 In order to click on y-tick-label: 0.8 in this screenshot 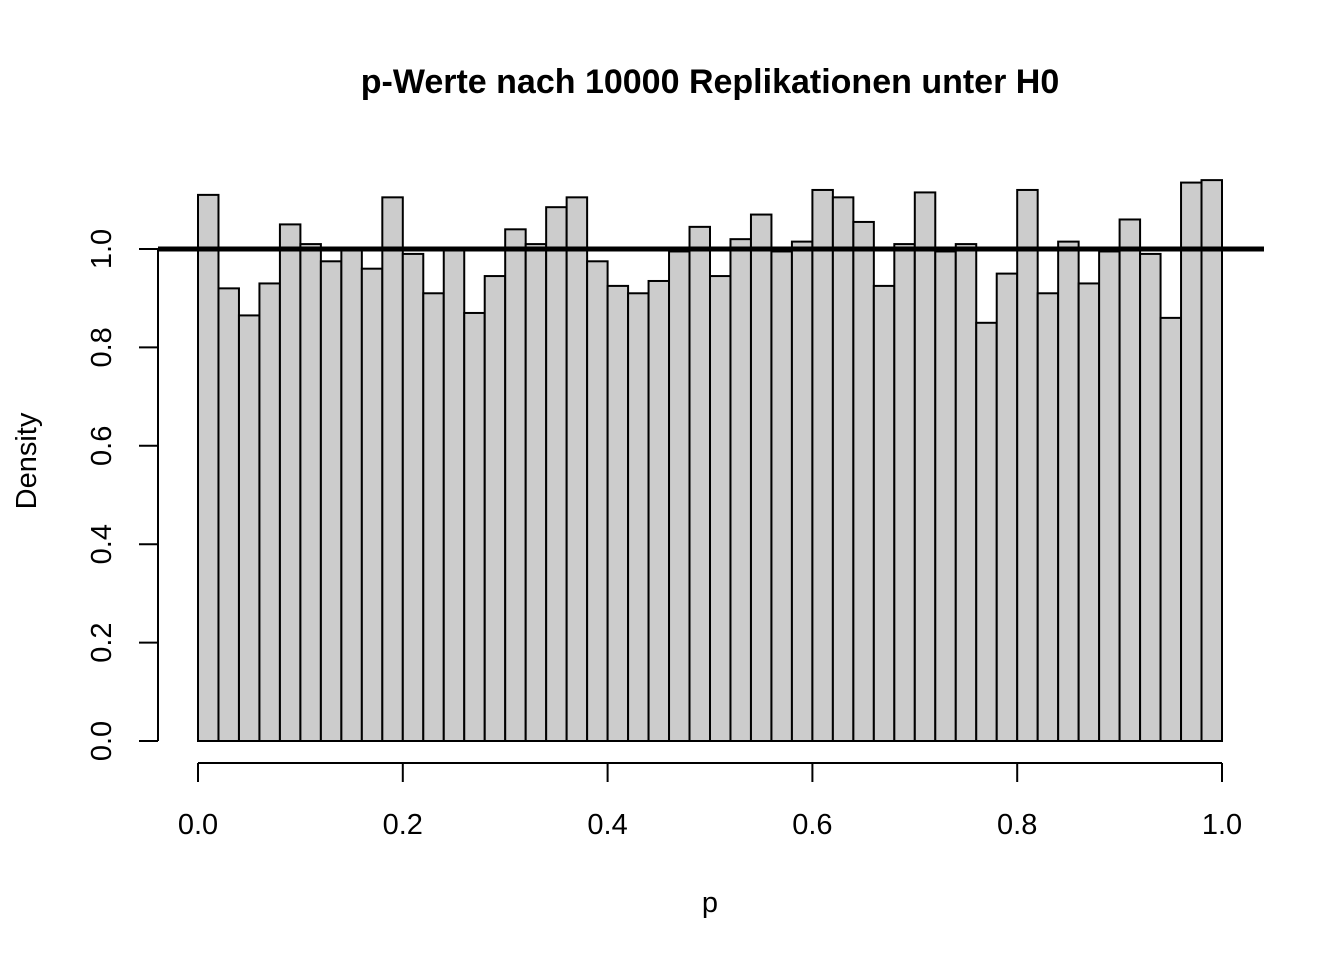, I will do `click(102, 347)`.